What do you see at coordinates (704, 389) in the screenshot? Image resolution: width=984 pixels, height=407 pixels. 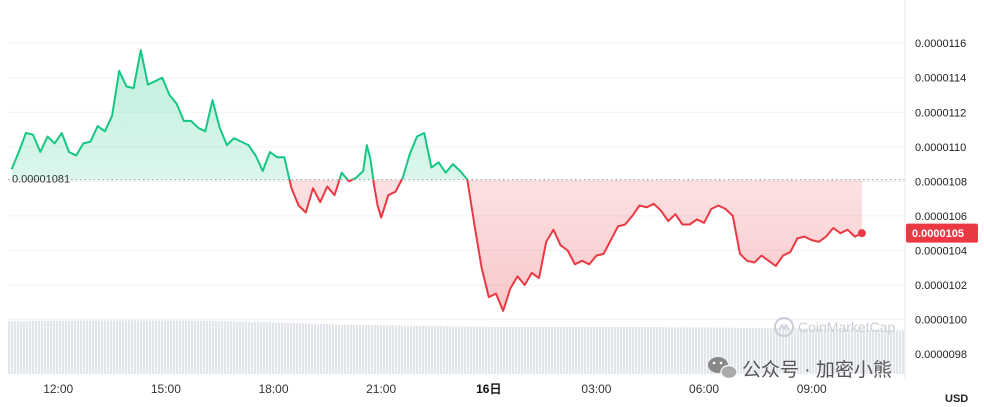 I see `x-tick-label: 06:00` at bounding box center [704, 389].